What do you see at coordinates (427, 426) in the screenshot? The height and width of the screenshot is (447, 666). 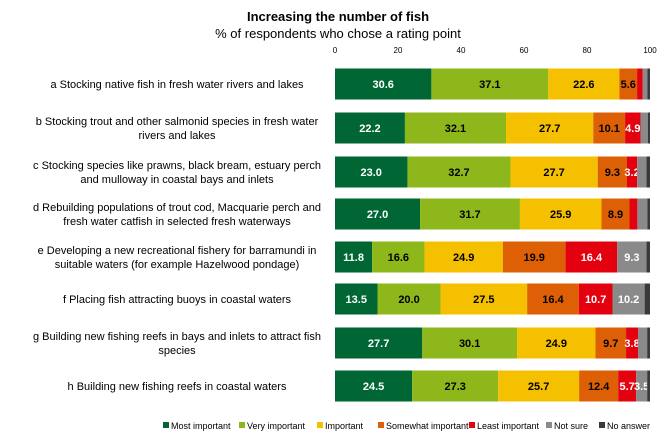 I see `legend-label: Somewhat important` at bounding box center [427, 426].